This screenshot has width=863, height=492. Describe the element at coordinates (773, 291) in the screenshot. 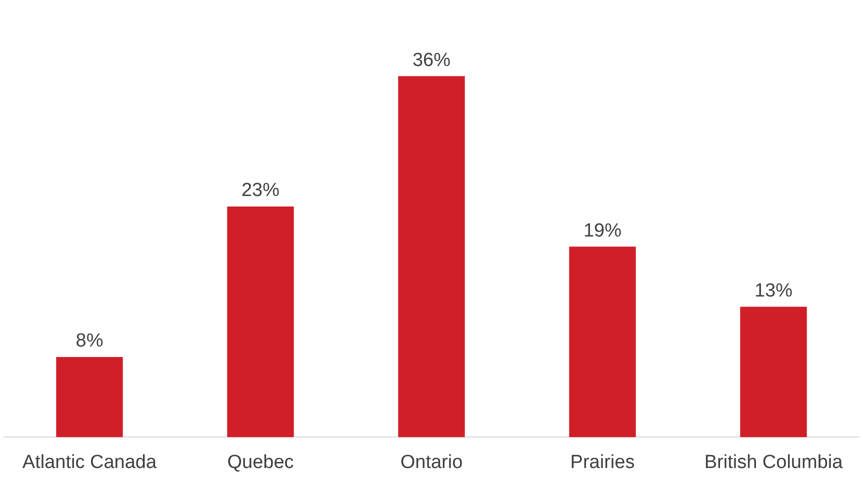

I see `data-label: 13%` at that location.